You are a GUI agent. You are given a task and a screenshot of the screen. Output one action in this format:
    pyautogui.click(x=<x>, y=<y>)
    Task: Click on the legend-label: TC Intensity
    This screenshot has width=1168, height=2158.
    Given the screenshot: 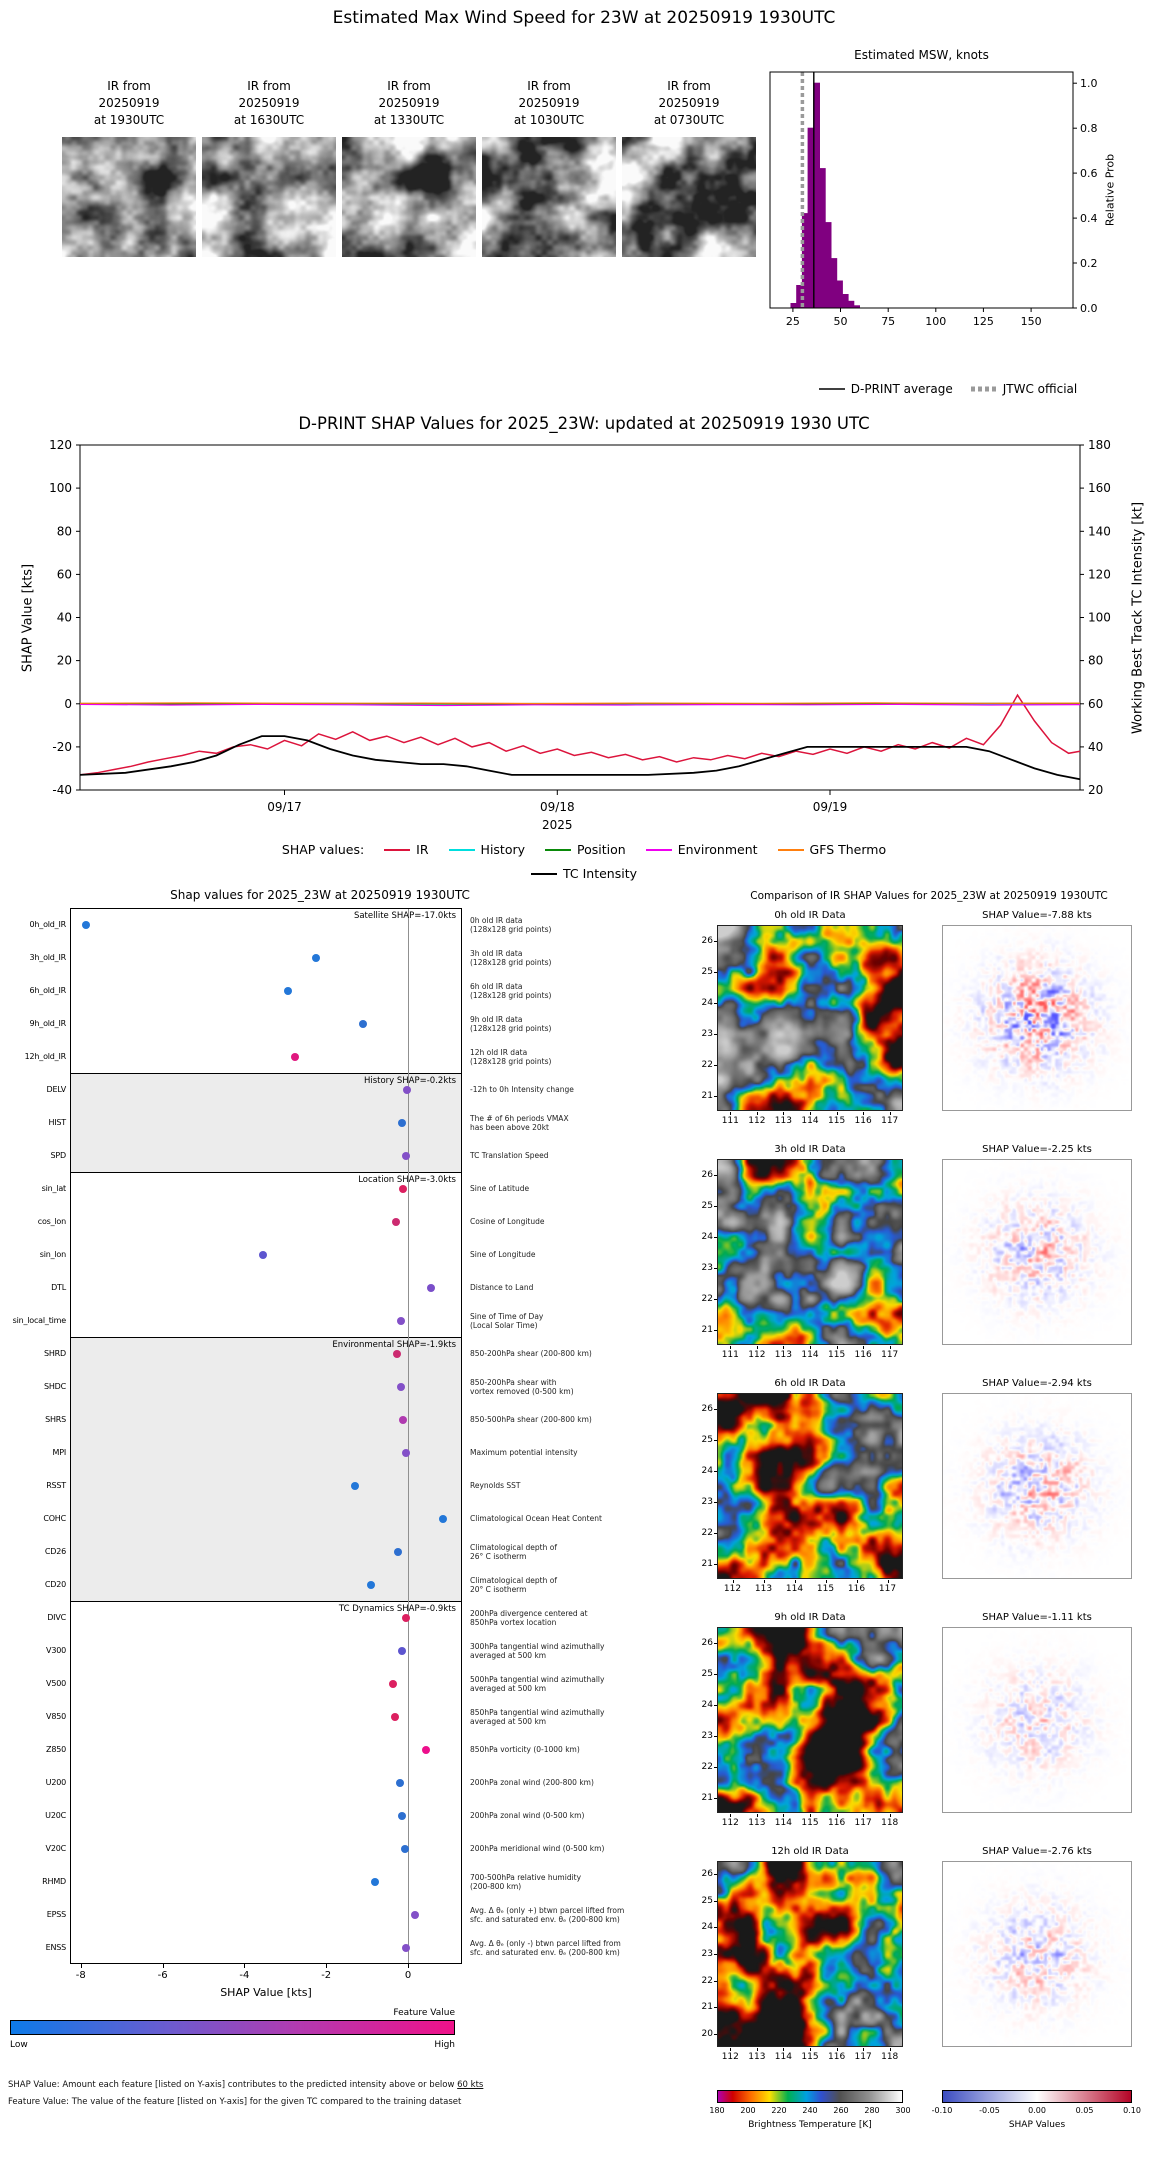 What is the action you would take?
    pyautogui.click(x=599, y=873)
    